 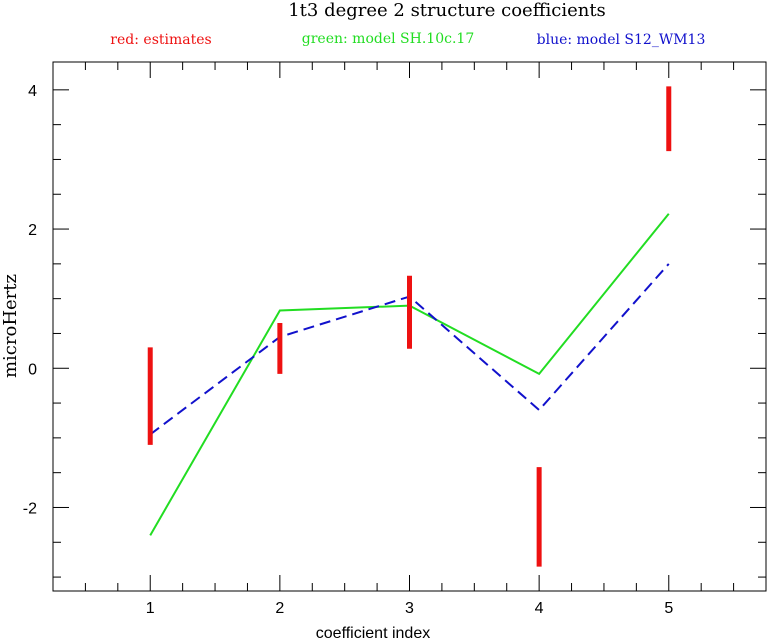 I want to click on x-tick-label: 3, so click(x=409, y=608).